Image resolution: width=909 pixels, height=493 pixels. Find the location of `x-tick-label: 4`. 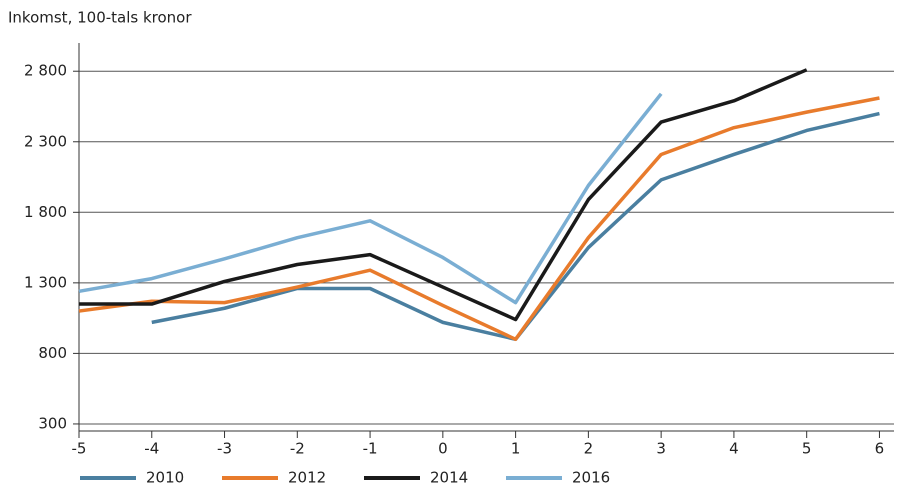

x-tick-label: 4 is located at coordinates (734, 449).